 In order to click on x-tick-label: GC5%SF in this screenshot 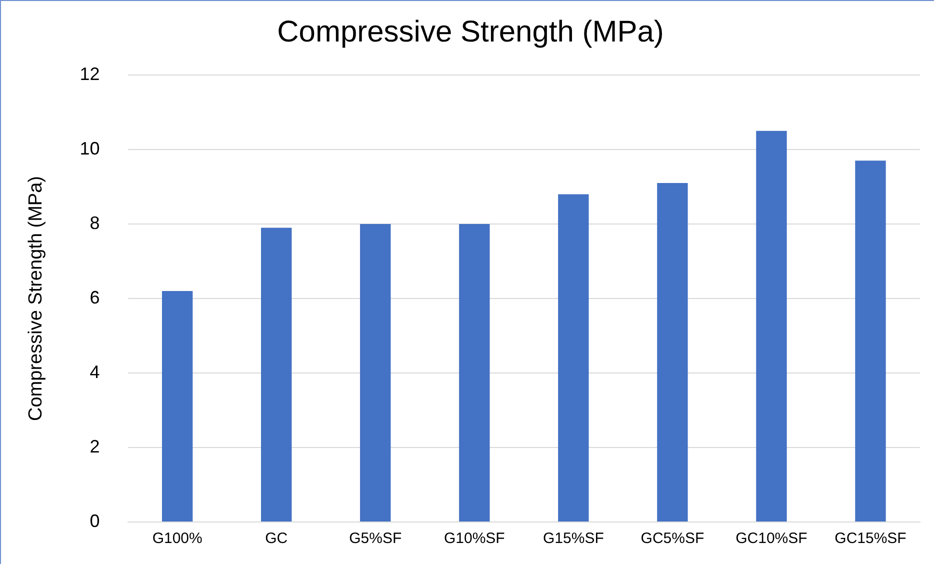, I will do `click(672, 539)`.